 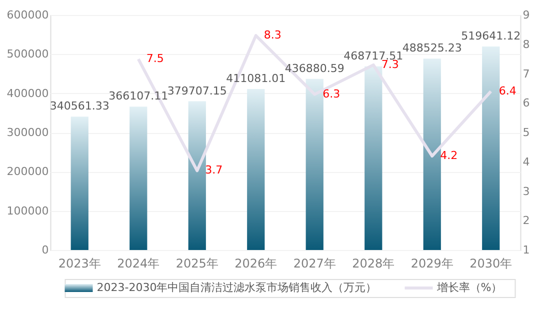 I want to click on x-tick-label: 2027年, so click(x=314, y=263).